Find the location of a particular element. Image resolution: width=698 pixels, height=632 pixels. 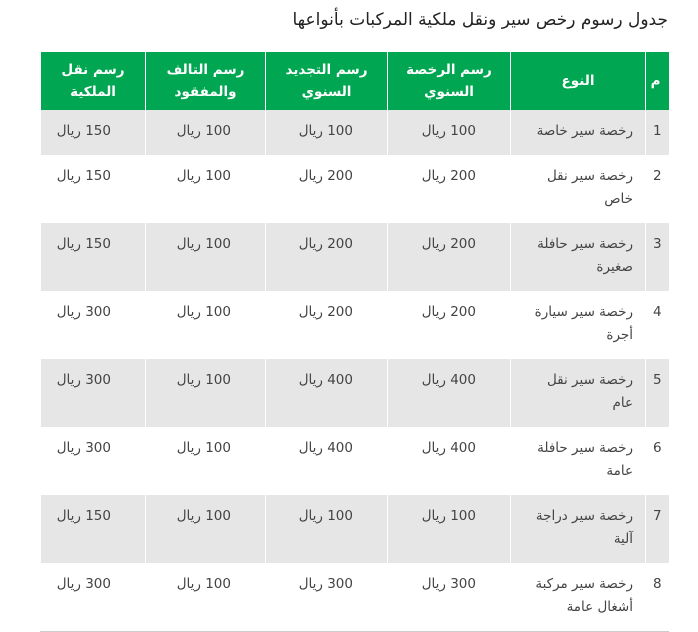

type-cell: رخصة سير حافلة صغيرة is located at coordinates (578, 257).